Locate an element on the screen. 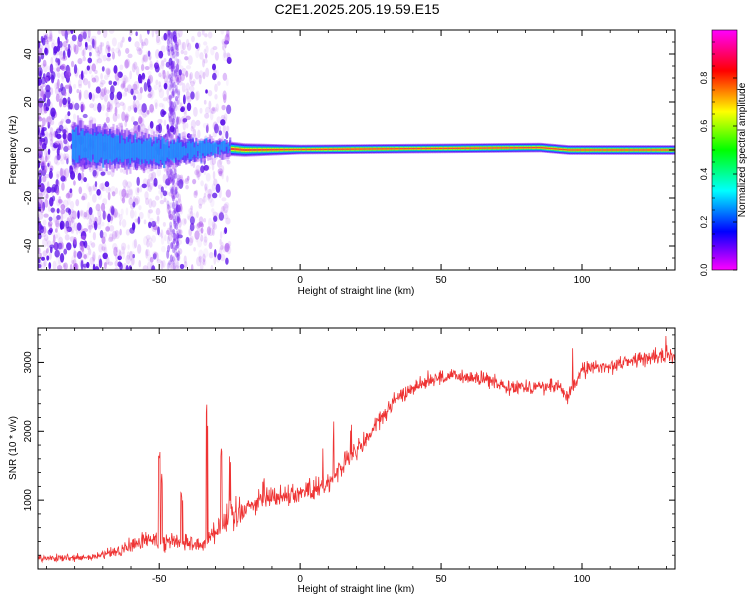 The height and width of the screenshot is (600, 750). spectrogram-y-tick-label: 0 is located at coordinates (28, 150).